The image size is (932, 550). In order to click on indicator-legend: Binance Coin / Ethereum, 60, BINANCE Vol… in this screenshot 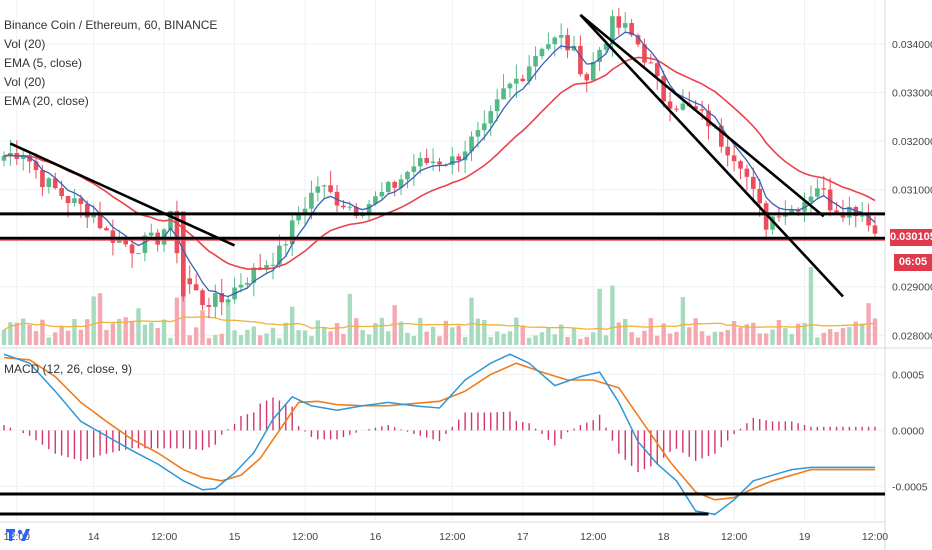, I will do `click(110, 63)`.